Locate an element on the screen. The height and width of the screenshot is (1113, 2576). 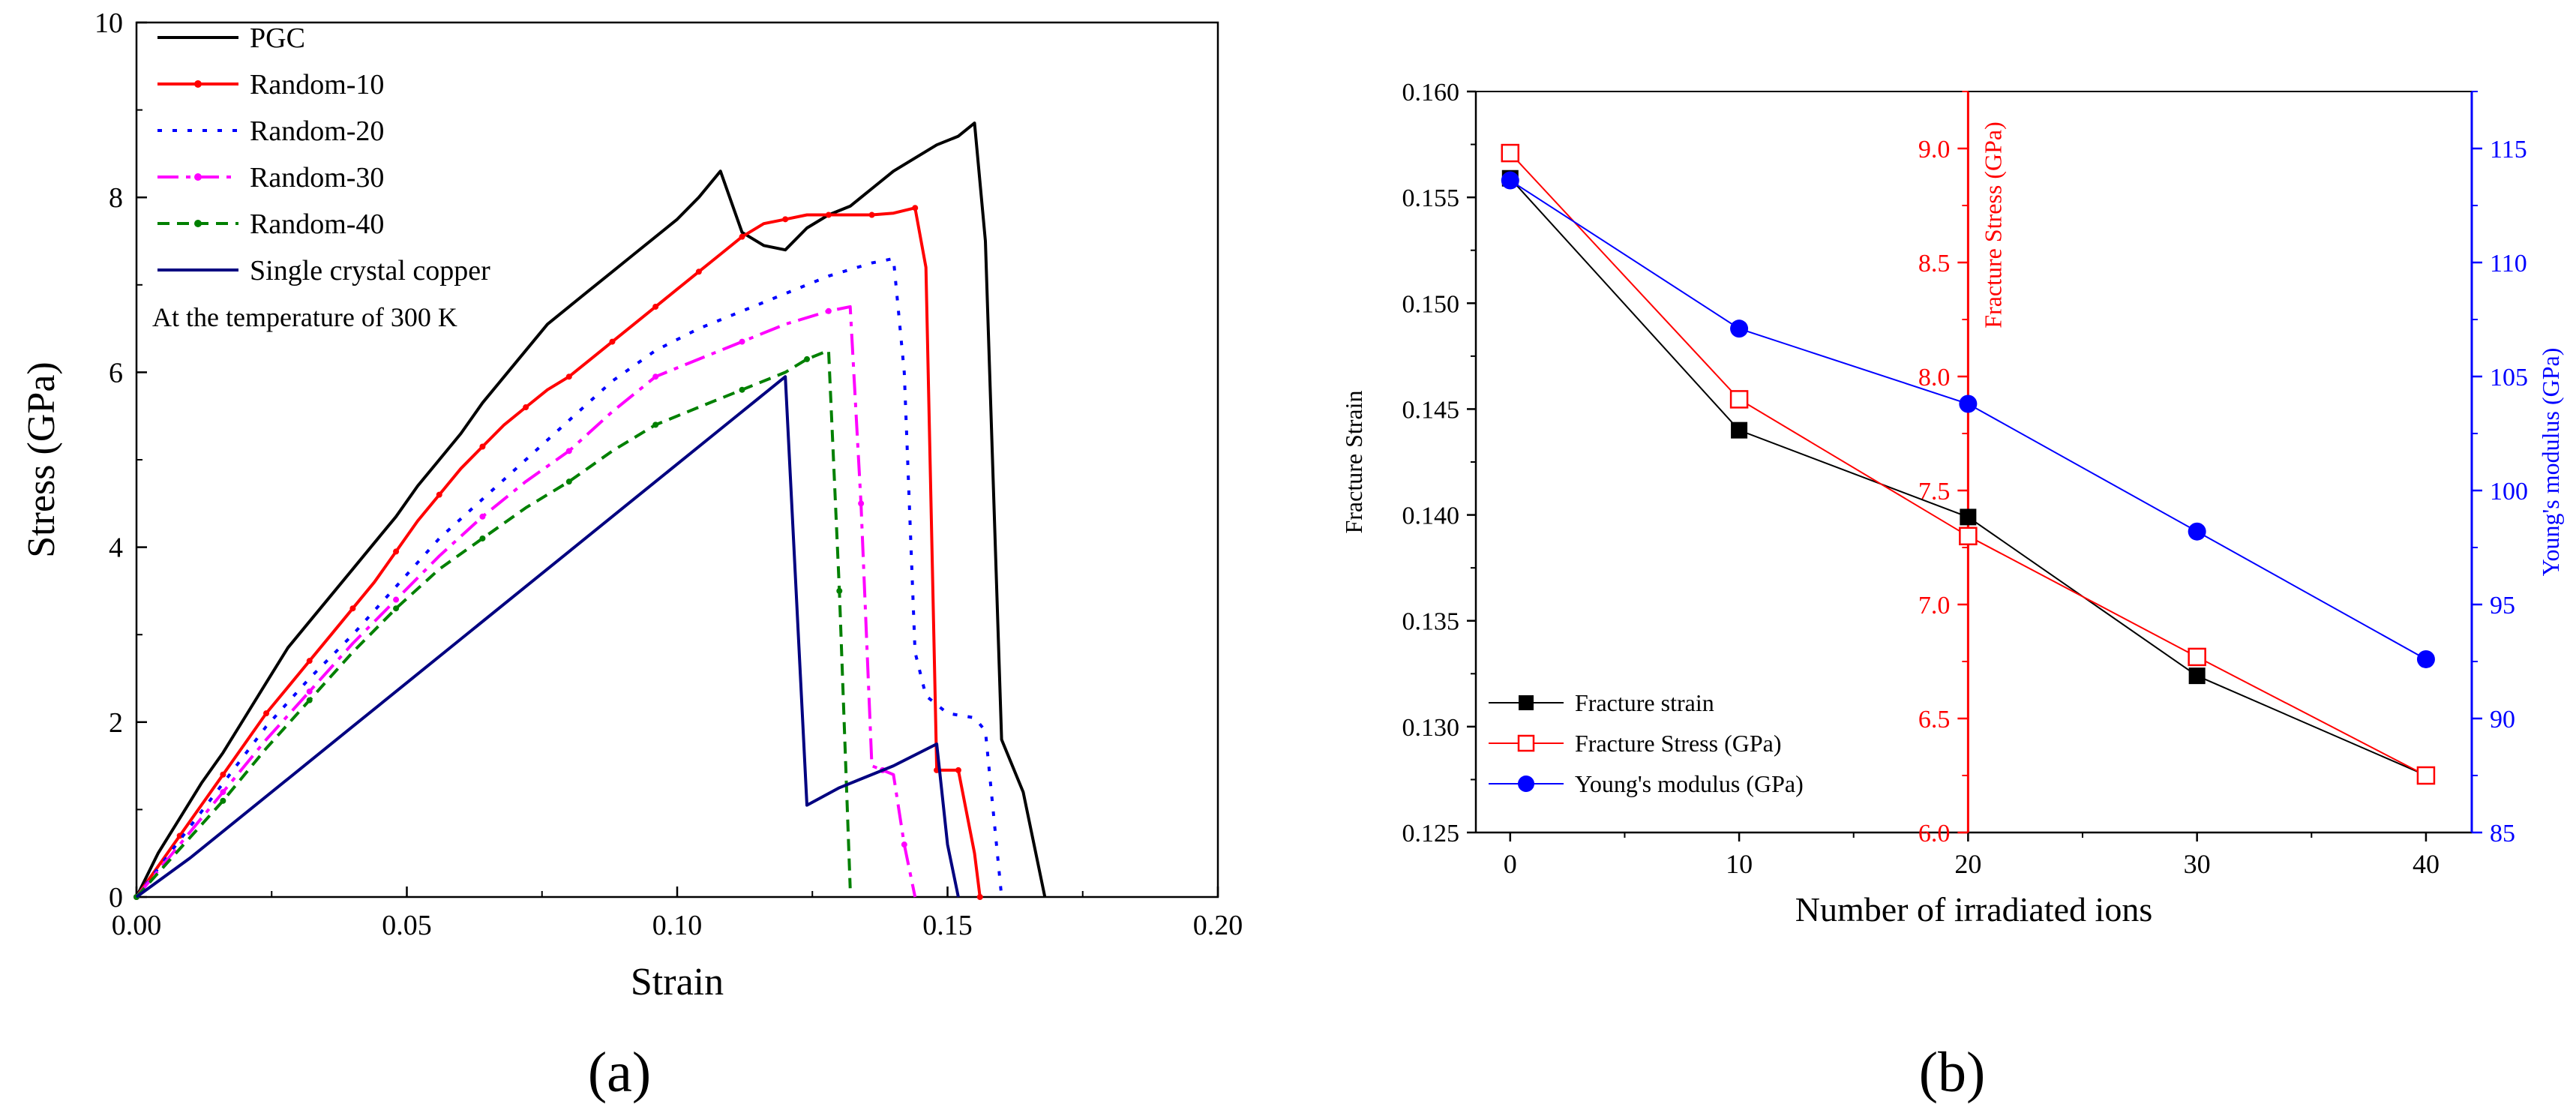
chart-a-x-tick-label: 0.05 is located at coordinates (407, 925).